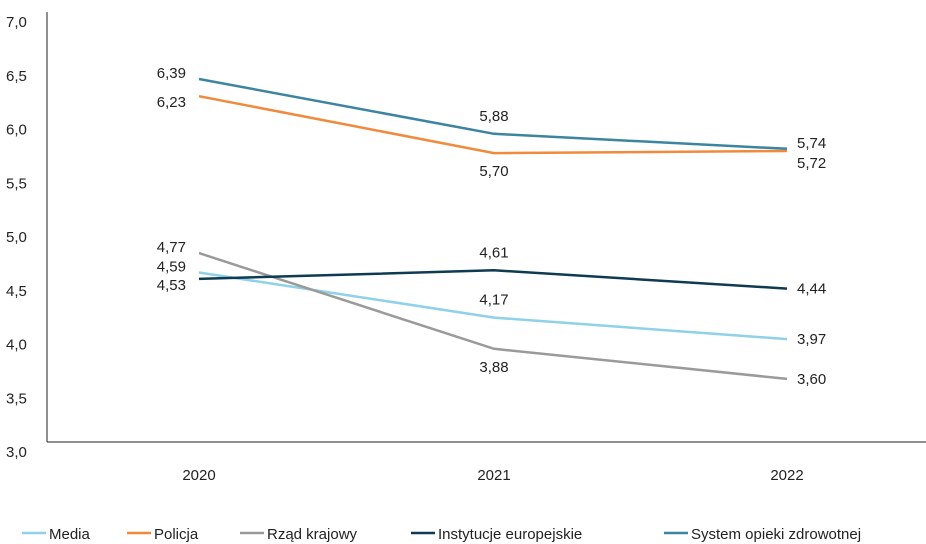  Describe the element at coordinates (171, 247) in the screenshot. I see `data-label: 4,77` at that location.